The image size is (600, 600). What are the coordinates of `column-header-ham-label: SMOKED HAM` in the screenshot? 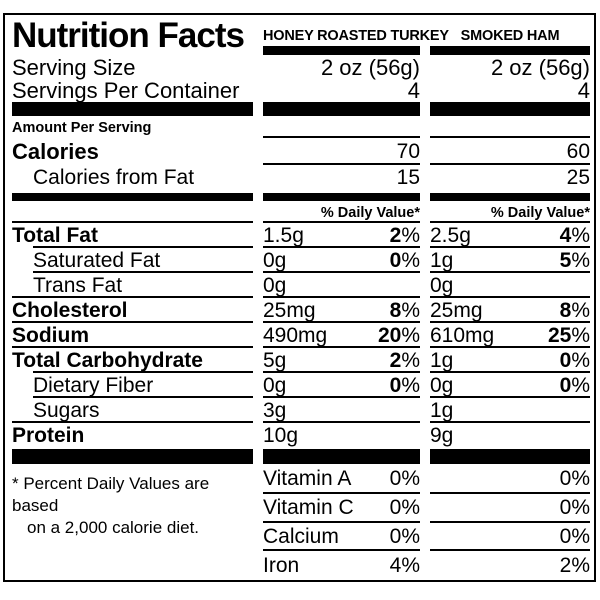 It's located at (510, 36).